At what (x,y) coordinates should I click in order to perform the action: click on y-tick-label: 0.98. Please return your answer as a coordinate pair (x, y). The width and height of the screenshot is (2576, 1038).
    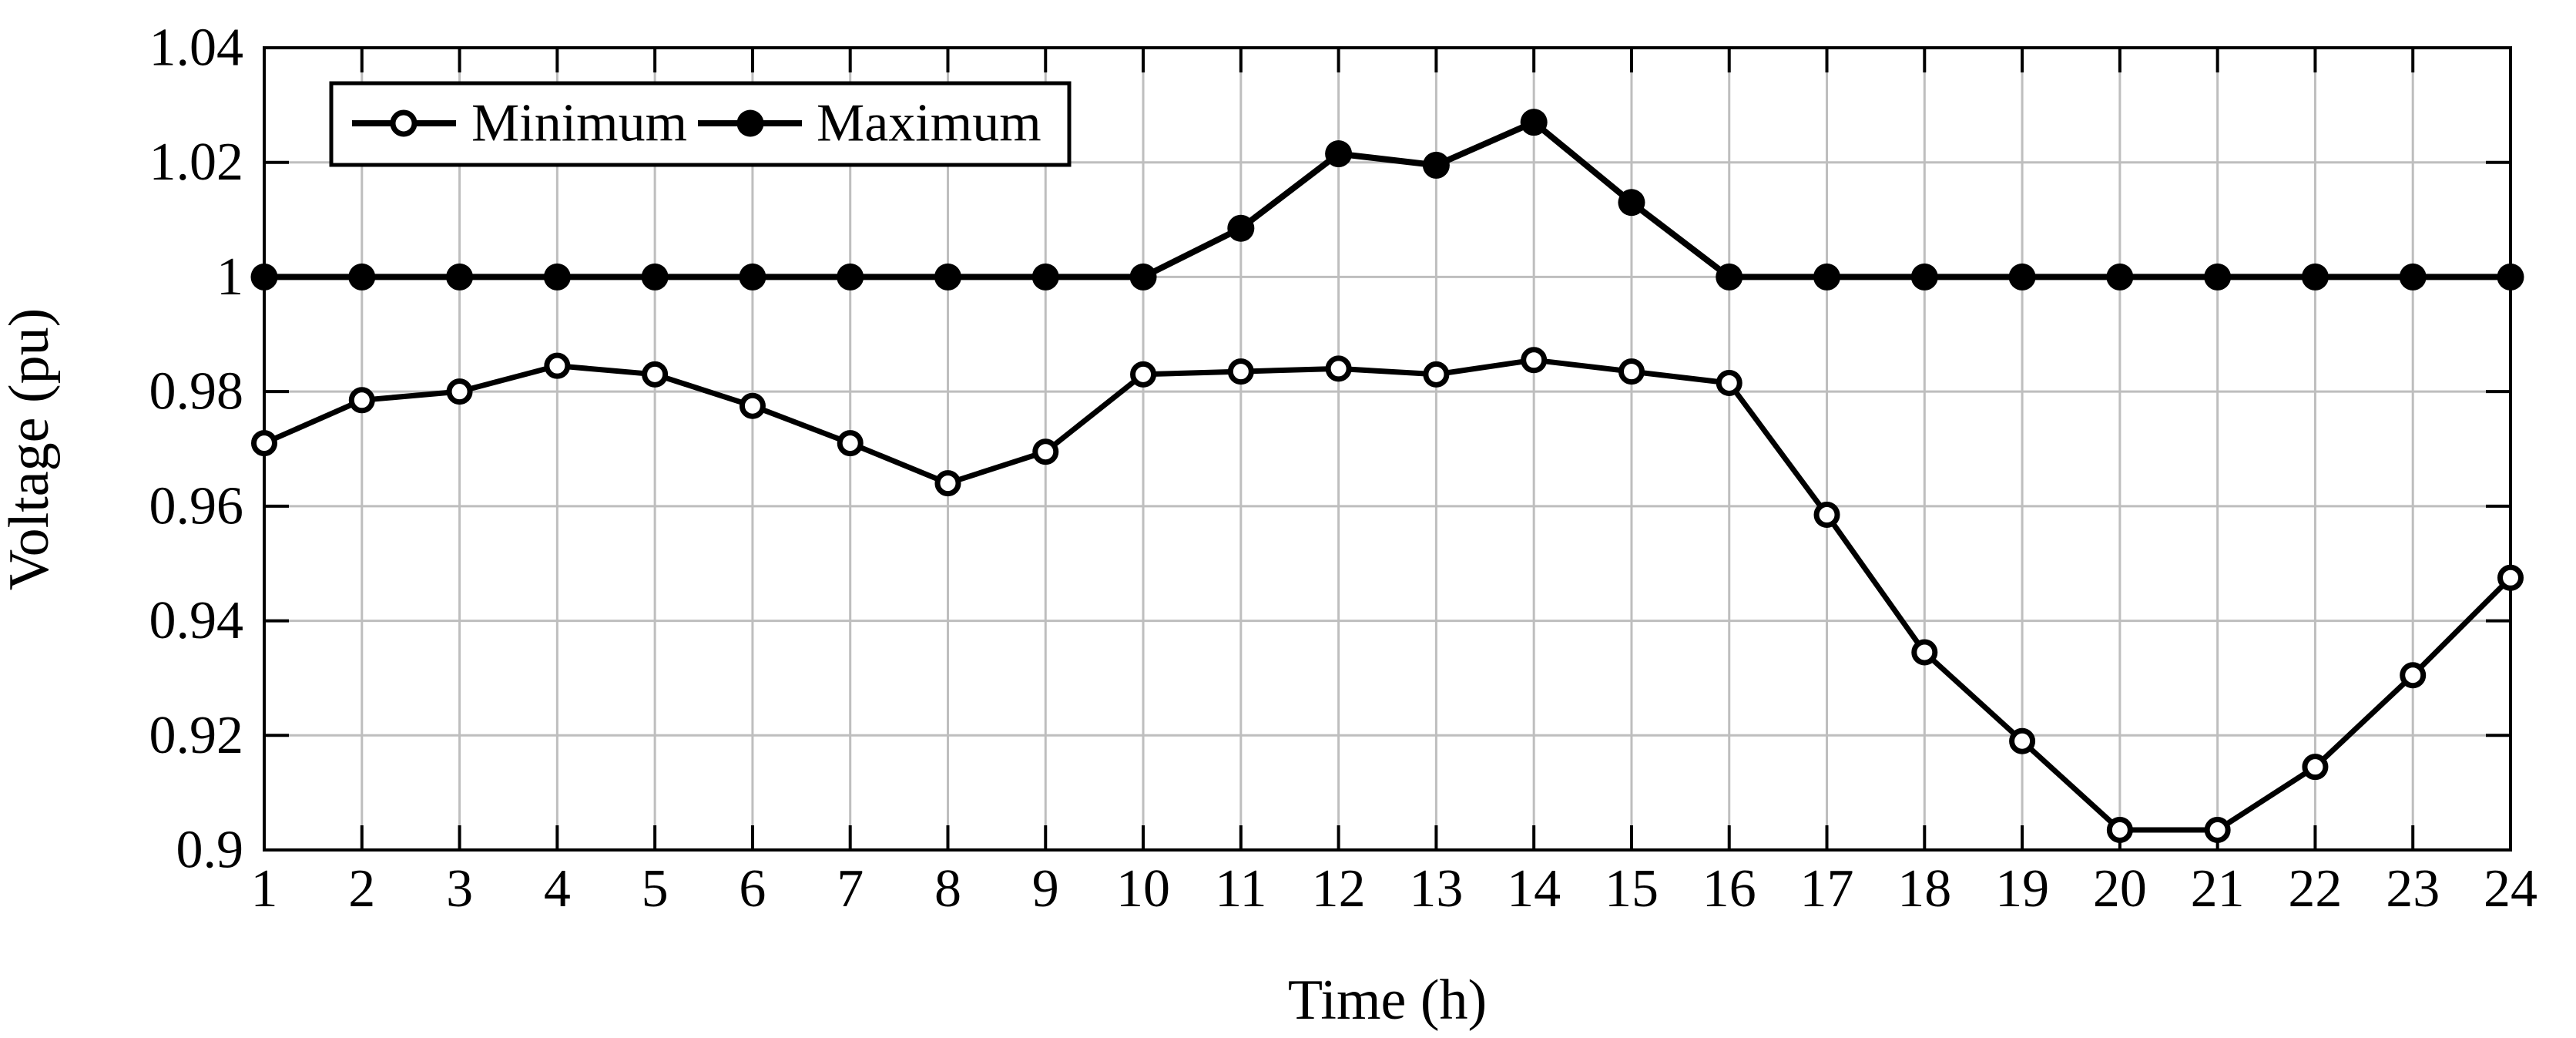
    Looking at the image, I should click on (196, 392).